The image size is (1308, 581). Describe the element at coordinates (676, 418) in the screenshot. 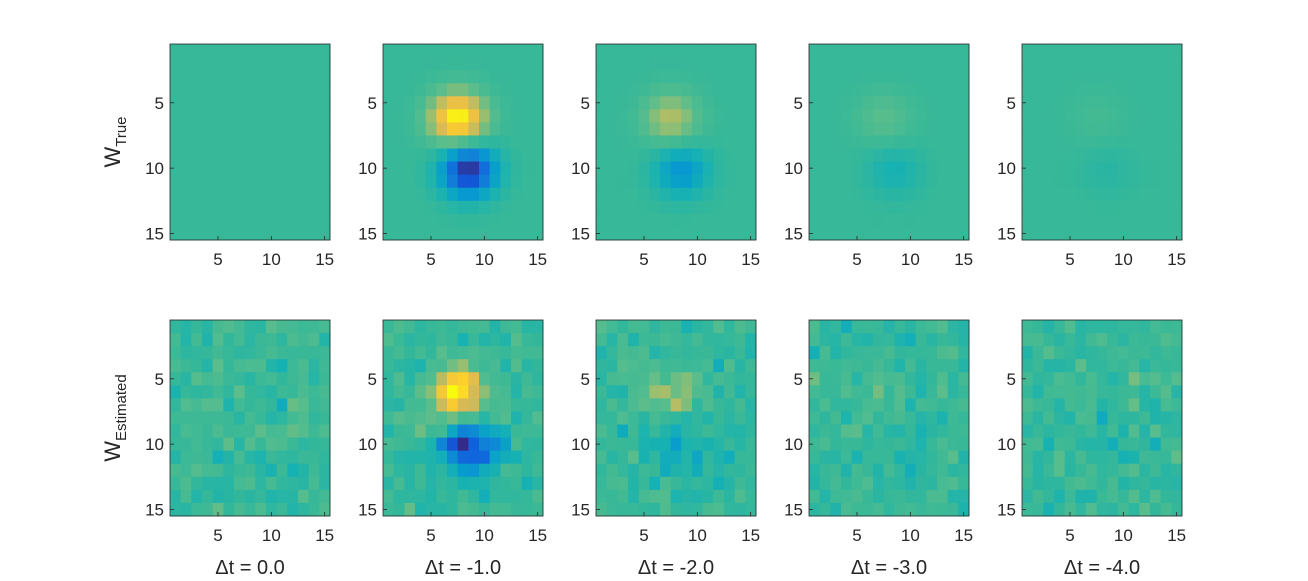

I see `axes-frame` at that location.